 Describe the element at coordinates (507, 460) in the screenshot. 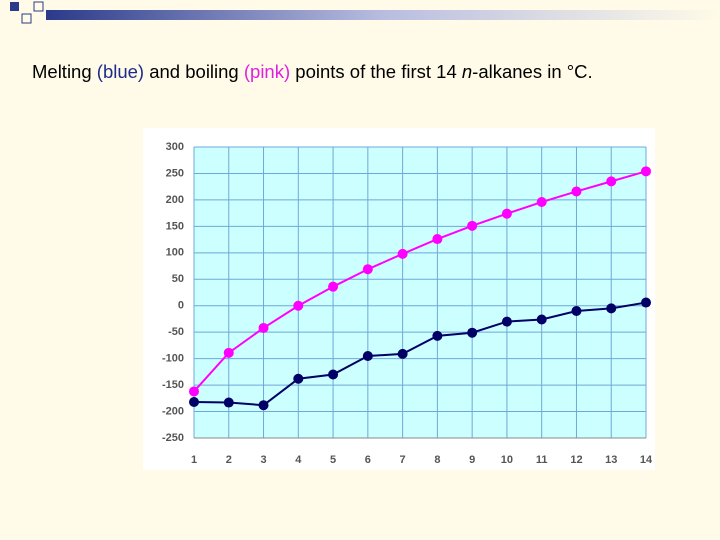

I see `x-tick-label: 10` at that location.